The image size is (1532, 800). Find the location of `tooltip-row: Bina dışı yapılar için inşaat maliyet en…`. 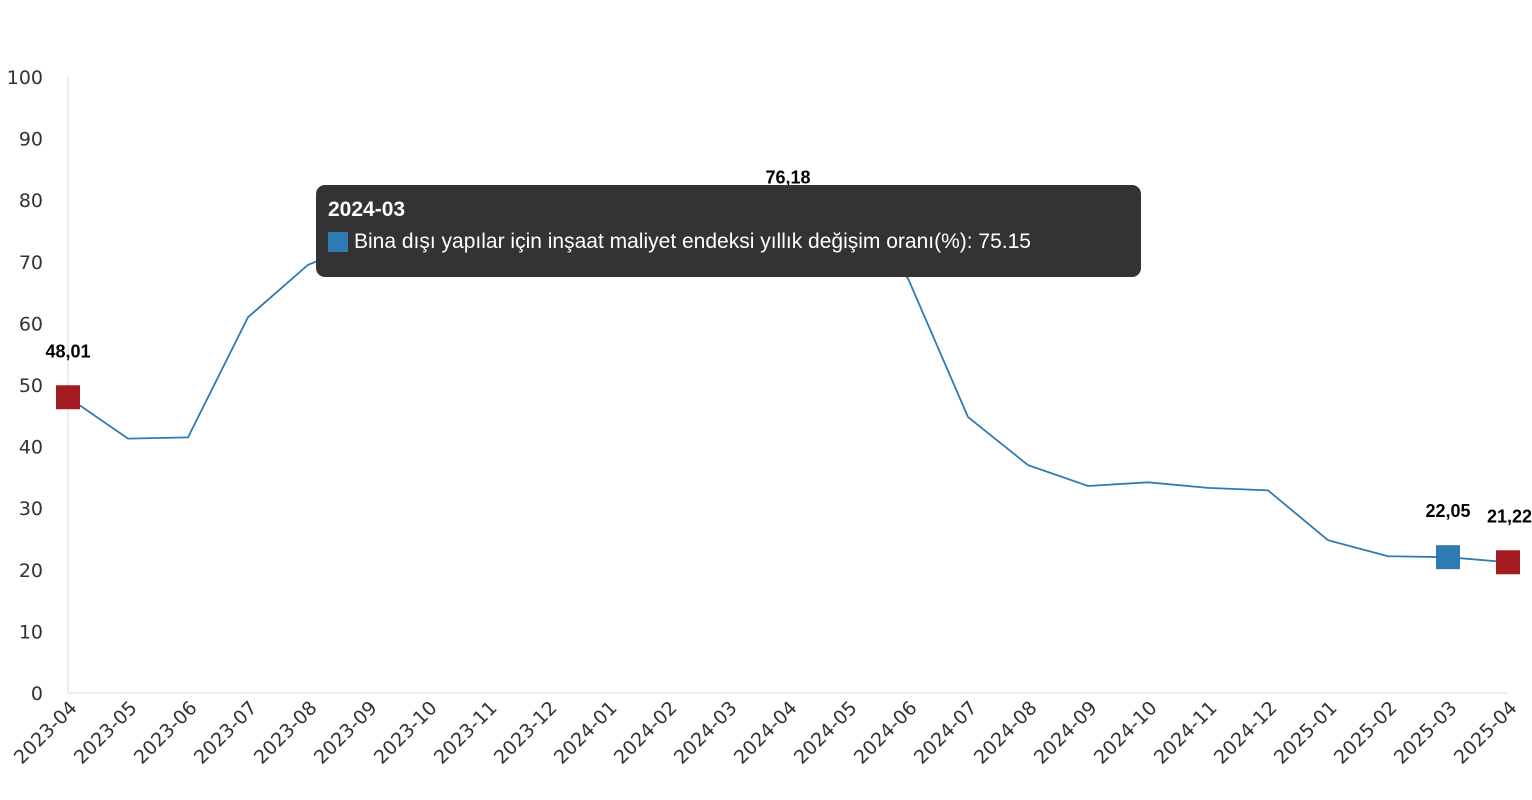

tooltip-row: Bina dışı yapılar için inşaat maliyet en… is located at coordinates (728, 242).